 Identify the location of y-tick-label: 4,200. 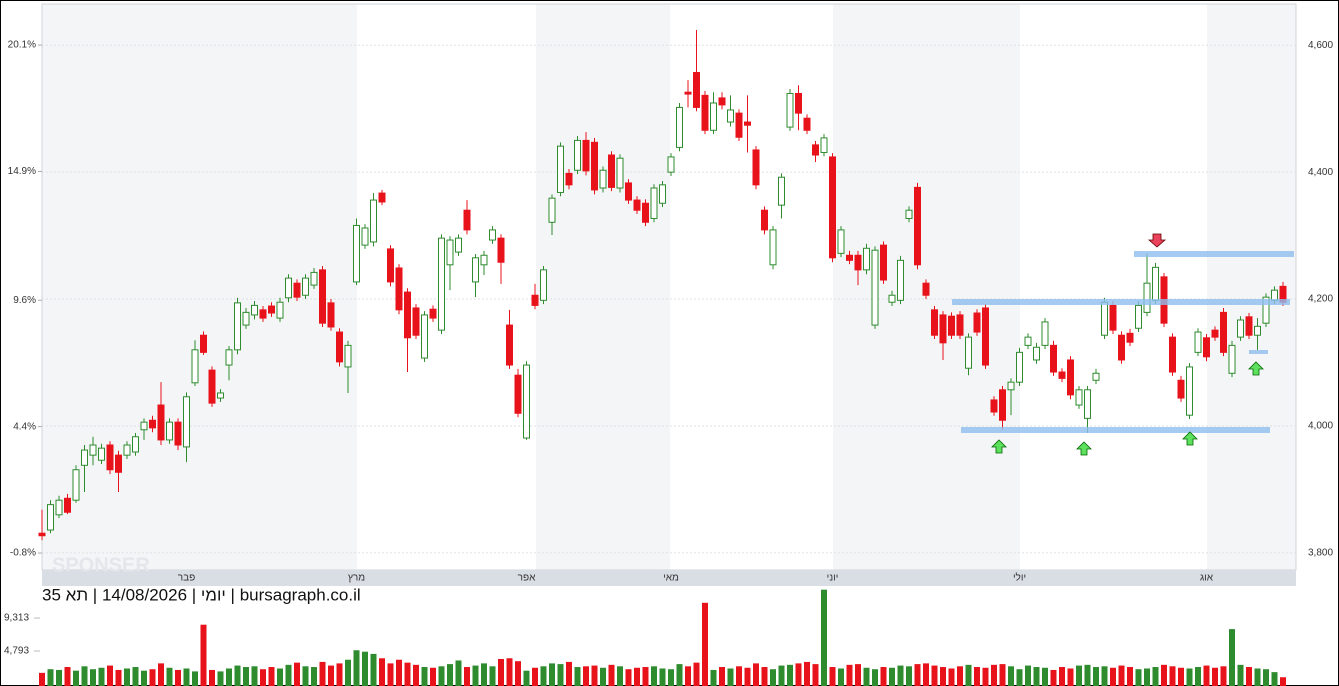
(1320, 299).